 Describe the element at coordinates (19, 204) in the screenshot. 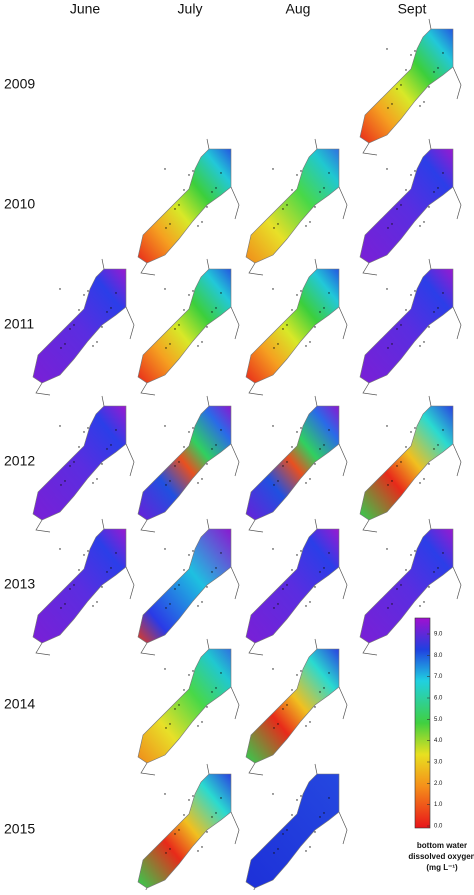

I see `row-label: 2010` at that location.